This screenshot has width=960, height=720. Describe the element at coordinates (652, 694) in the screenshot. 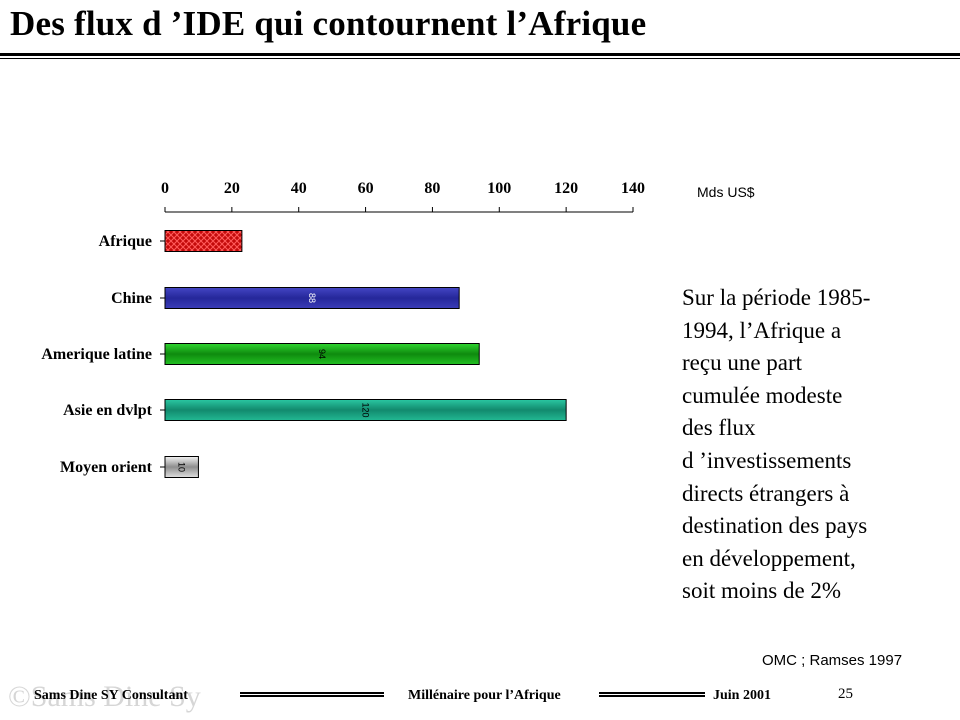

I see `footer-divider-right` at that location.